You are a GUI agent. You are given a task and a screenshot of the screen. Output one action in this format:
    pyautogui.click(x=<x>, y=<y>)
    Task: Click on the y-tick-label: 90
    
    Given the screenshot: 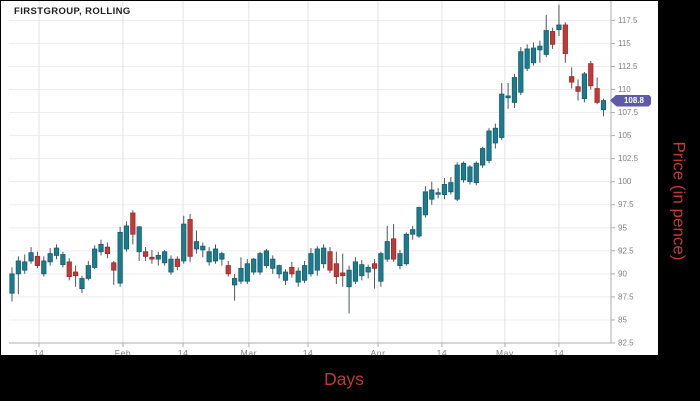 What is the action you would take?
    pyautogui.click(x=622, y=273)
    